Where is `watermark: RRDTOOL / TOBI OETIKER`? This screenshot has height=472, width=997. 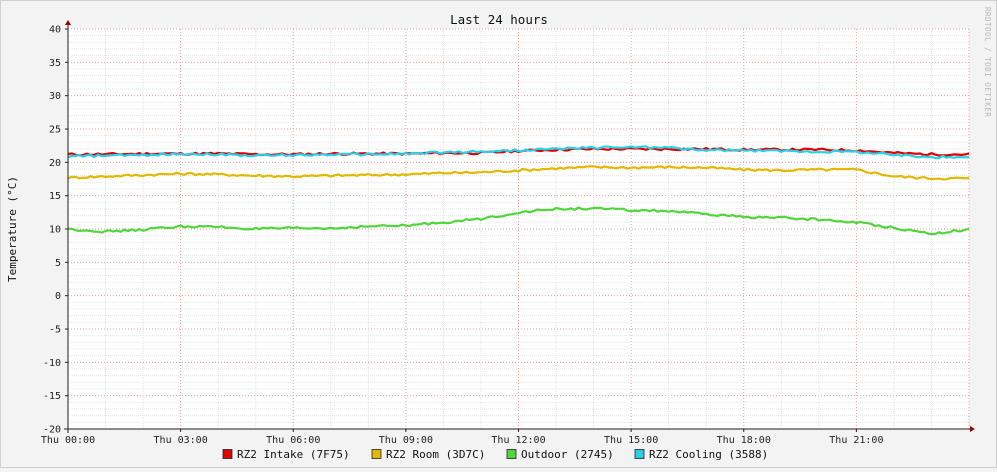
watermark: RRDTOOL / TOBI OETIKER is located at coordinates (987, 62).